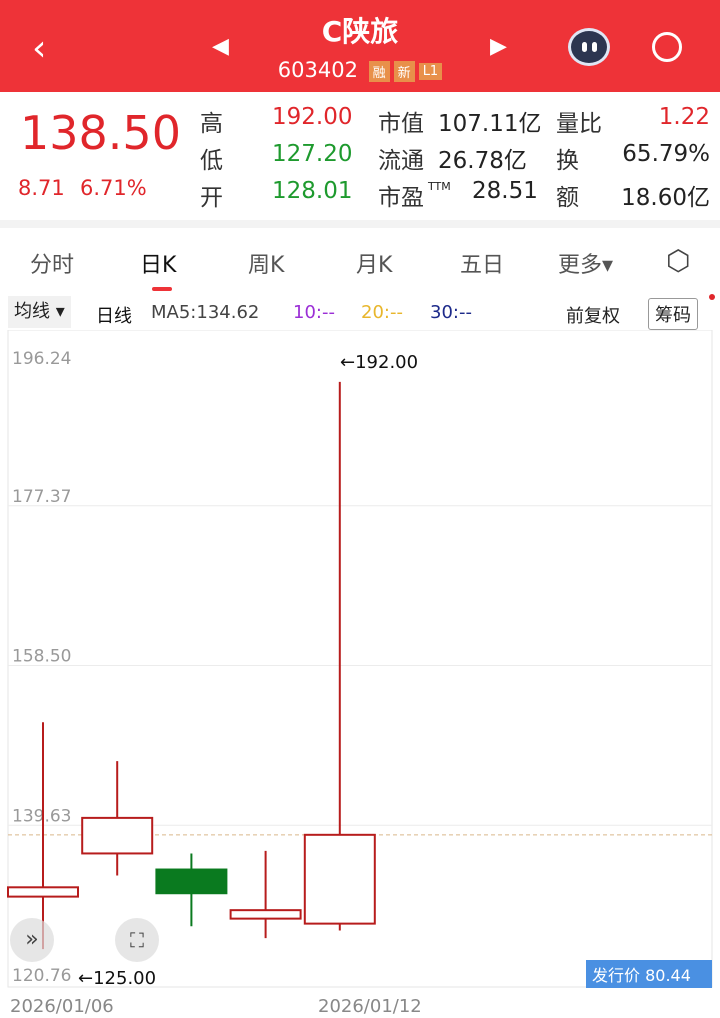 The image size is (720, 1018). I want to click on settings-hex-icon: ⬡, so click(678, 260).